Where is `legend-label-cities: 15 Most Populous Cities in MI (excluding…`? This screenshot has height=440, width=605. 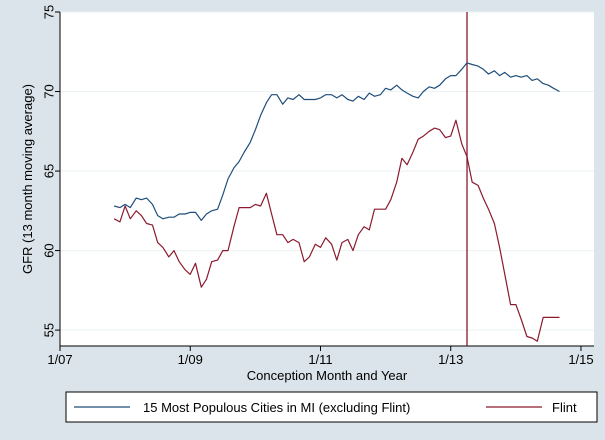
legend-label-cities: 15 Most Populous Cities in MI (excluding… is located at coordinates (276, 407).